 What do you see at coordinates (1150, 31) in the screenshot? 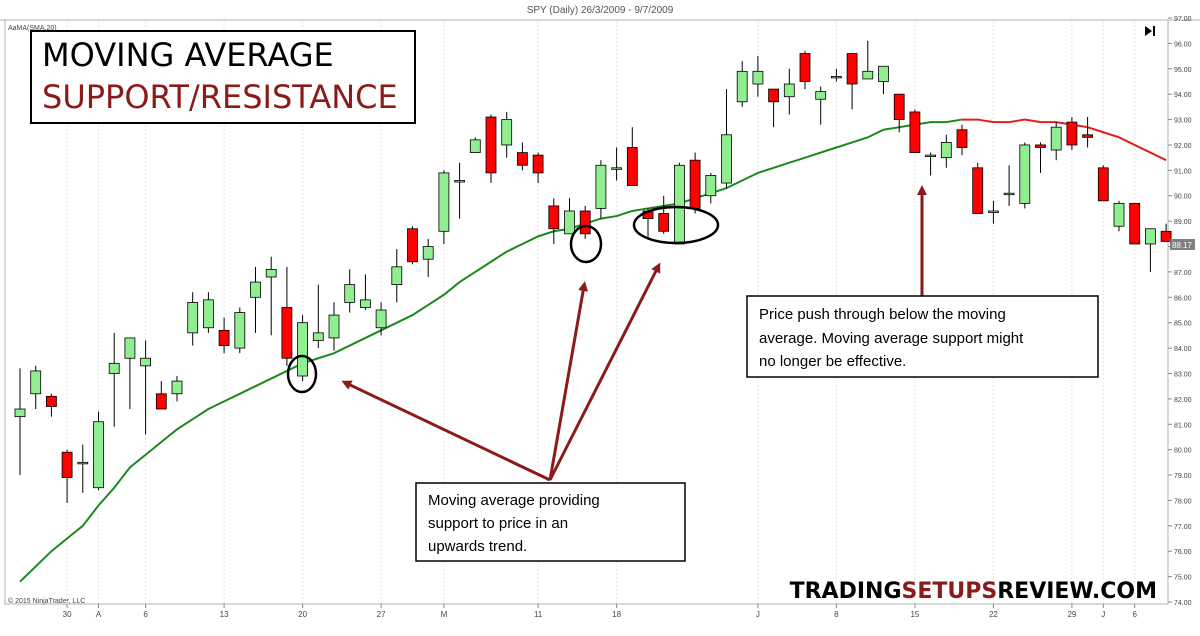
I see `skip-to-end-icon` at bounding box center [1150, 31].